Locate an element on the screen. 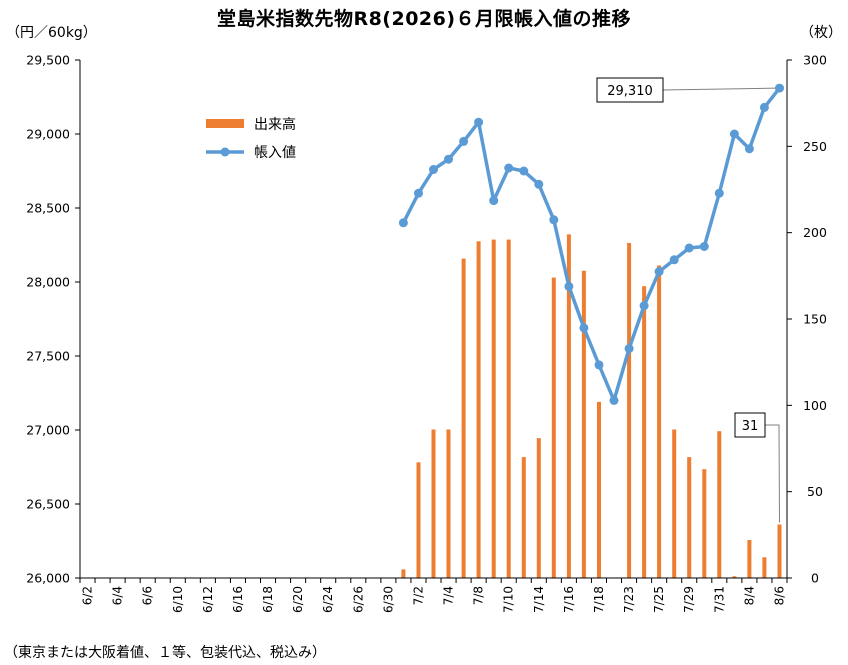  callout-box-price is located at coordinates (630, 90).